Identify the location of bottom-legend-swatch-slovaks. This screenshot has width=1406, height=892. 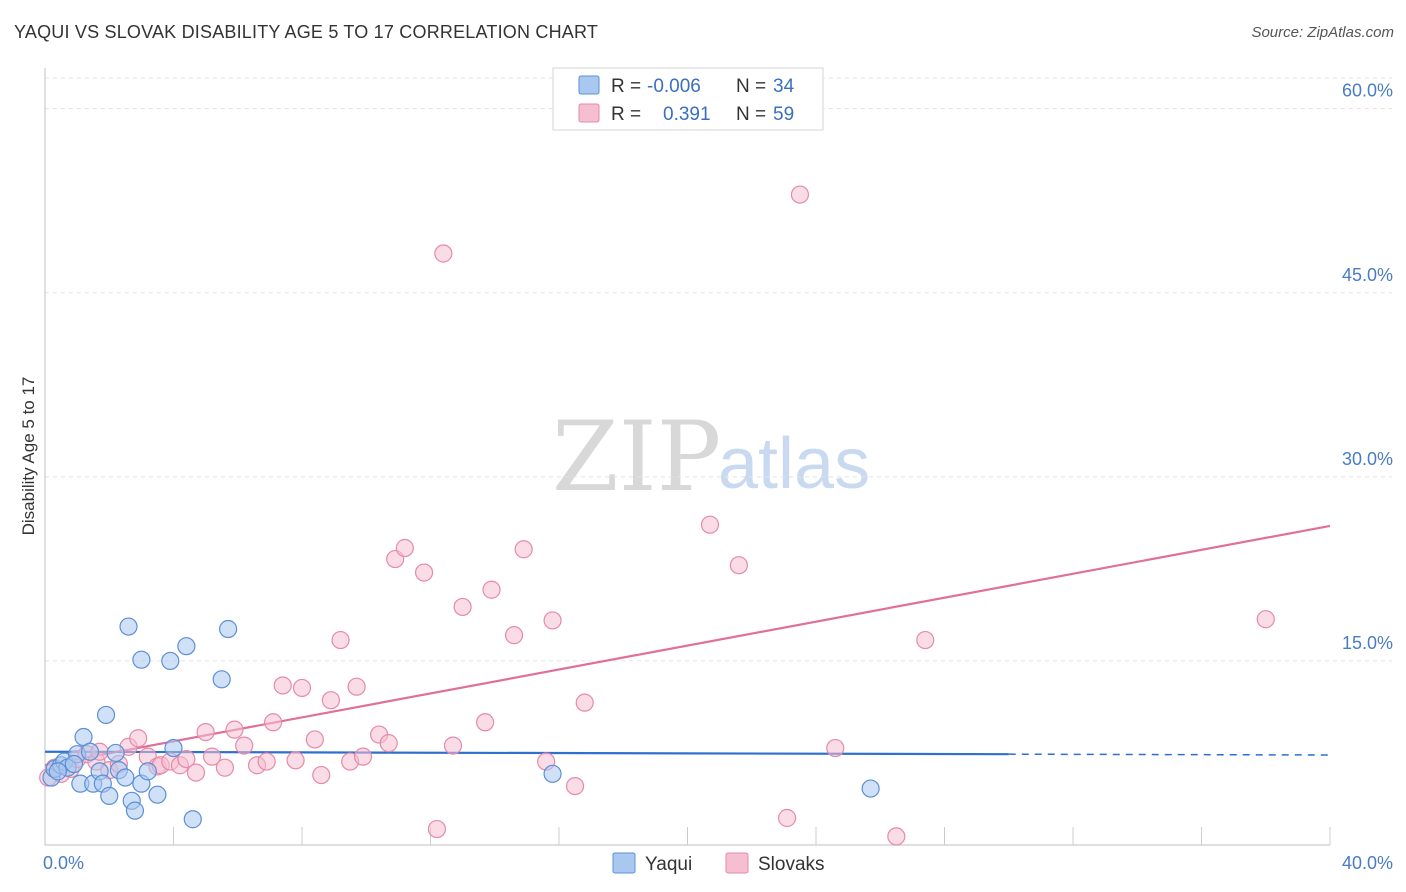
(737, 863).